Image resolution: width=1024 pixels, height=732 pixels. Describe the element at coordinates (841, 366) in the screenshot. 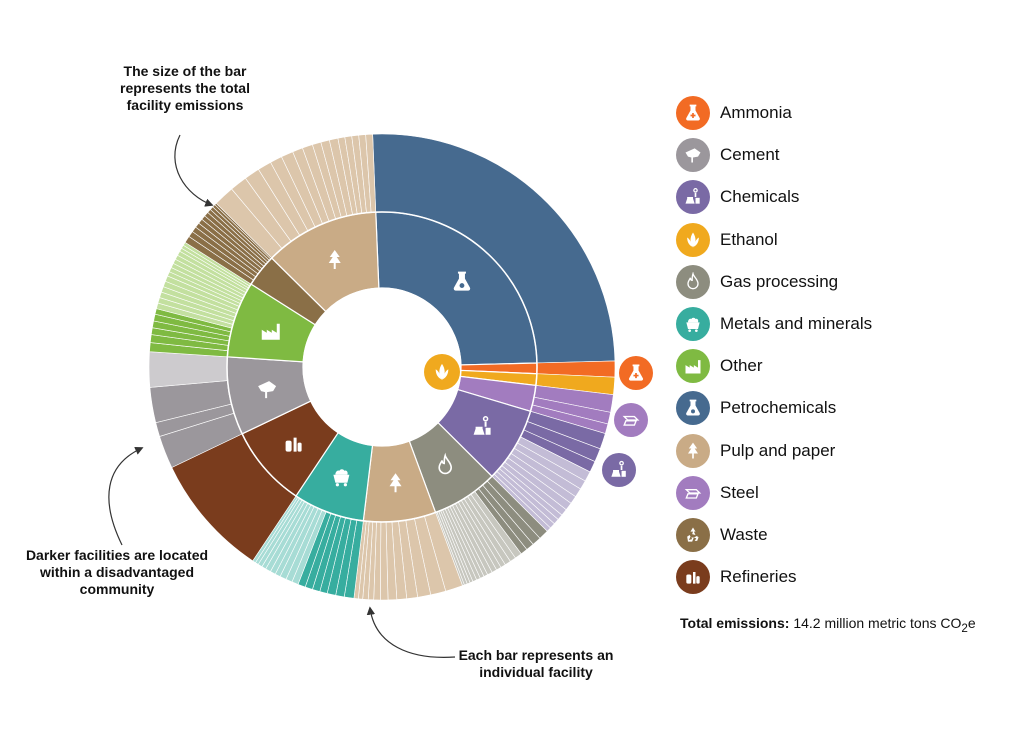

I see `legend-item: Other` at that location.